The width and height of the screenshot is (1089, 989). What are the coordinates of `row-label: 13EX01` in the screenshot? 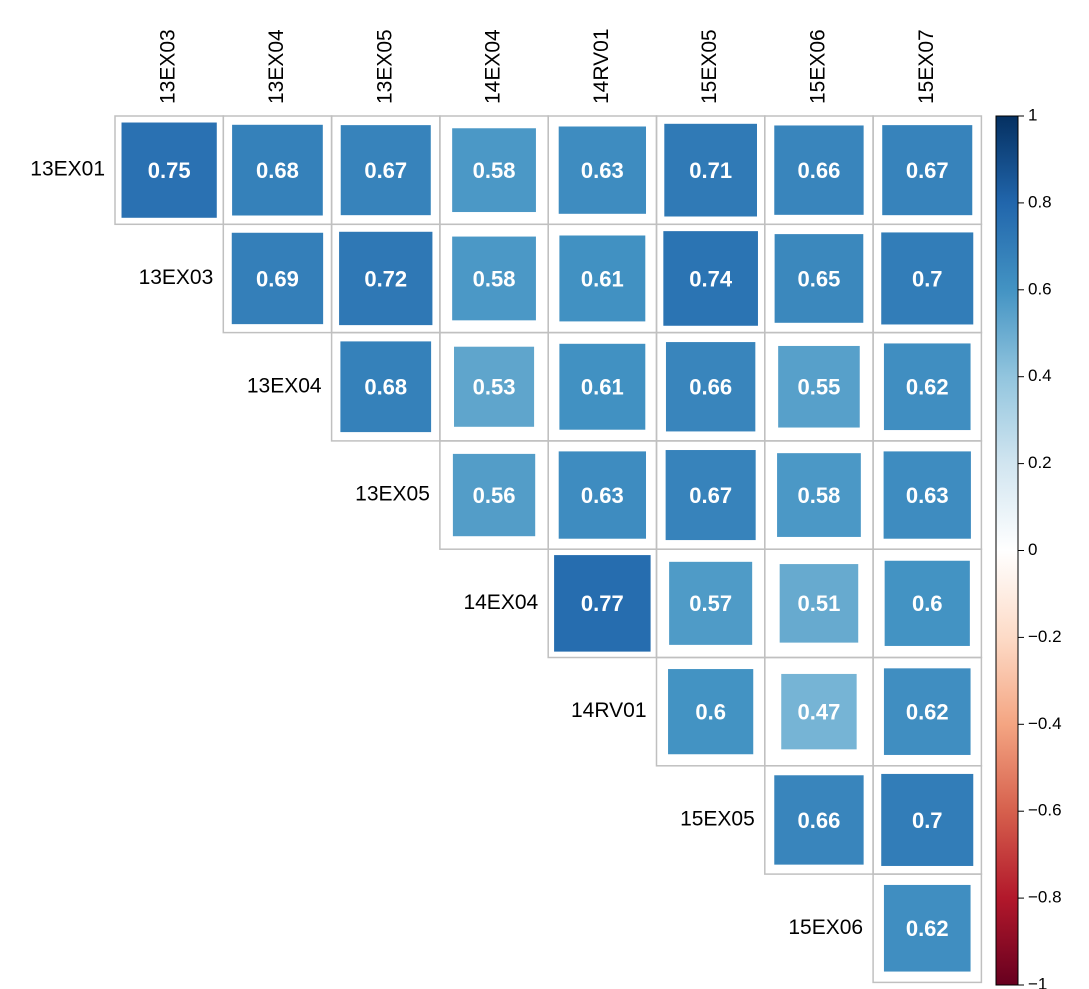 It's located at (67, 169).